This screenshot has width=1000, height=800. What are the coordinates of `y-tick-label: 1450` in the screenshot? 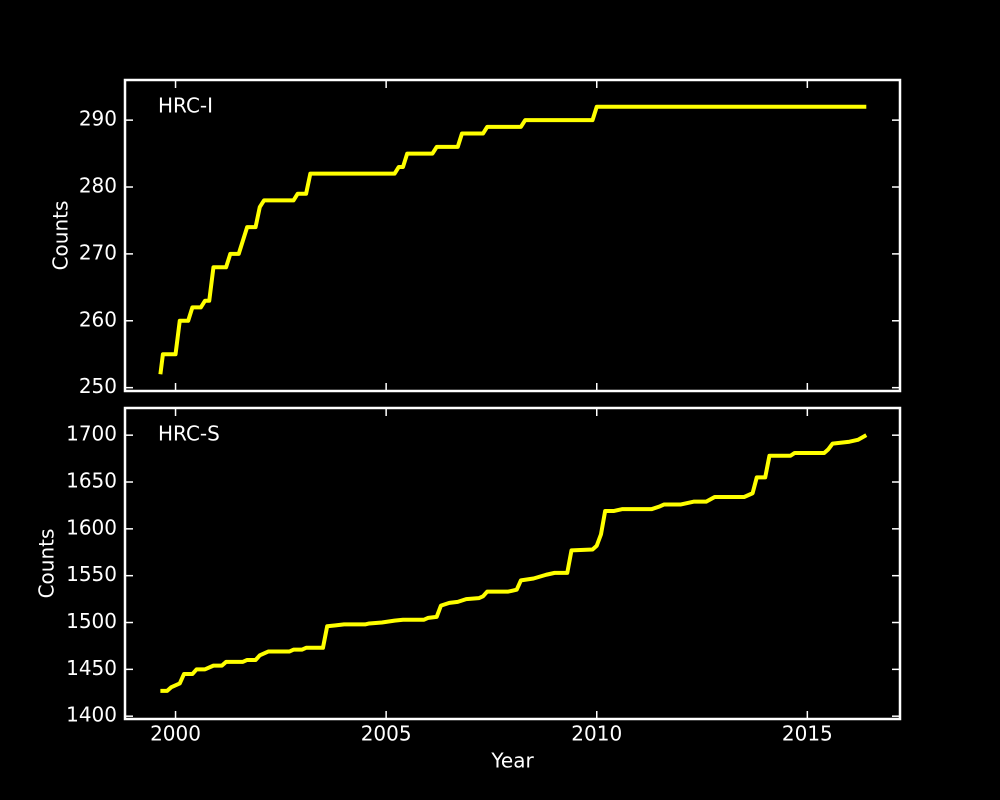 It's located at (91, 668).